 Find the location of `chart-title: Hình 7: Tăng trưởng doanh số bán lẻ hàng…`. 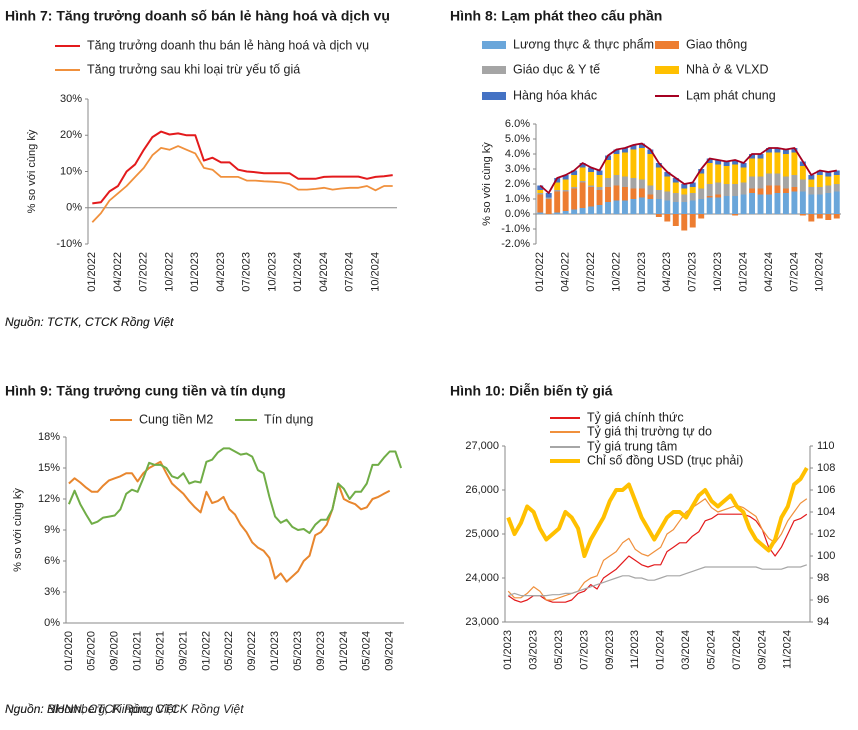

chart-title: Hình 7: Tăng trưởng doanh số bán lẻ hàng… is located at coordinates (197, 16).